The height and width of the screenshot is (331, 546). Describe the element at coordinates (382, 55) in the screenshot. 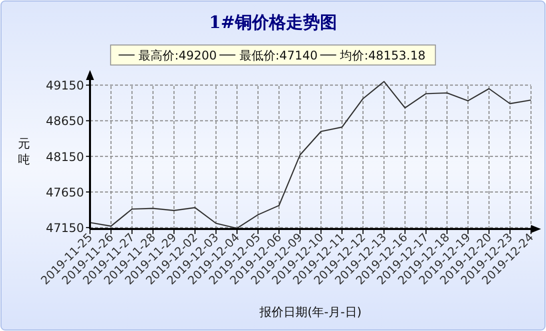

I see `text: 均价:48153.18` at that location.